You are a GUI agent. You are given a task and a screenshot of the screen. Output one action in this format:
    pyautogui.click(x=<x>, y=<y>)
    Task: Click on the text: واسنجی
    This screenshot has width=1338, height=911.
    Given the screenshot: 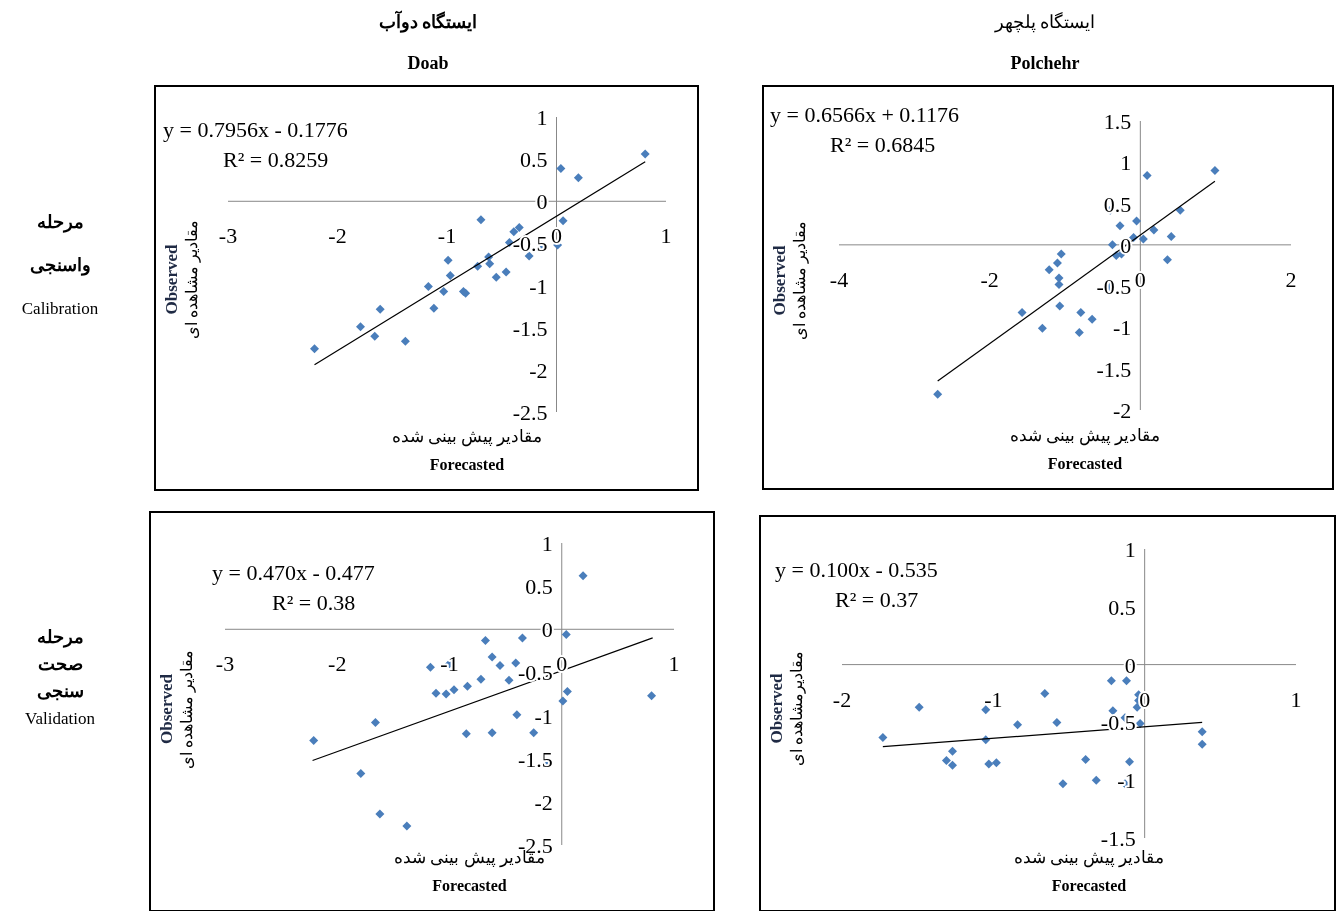 What is the action you would take?
    pyautogui.click(x=60, y=265)
    